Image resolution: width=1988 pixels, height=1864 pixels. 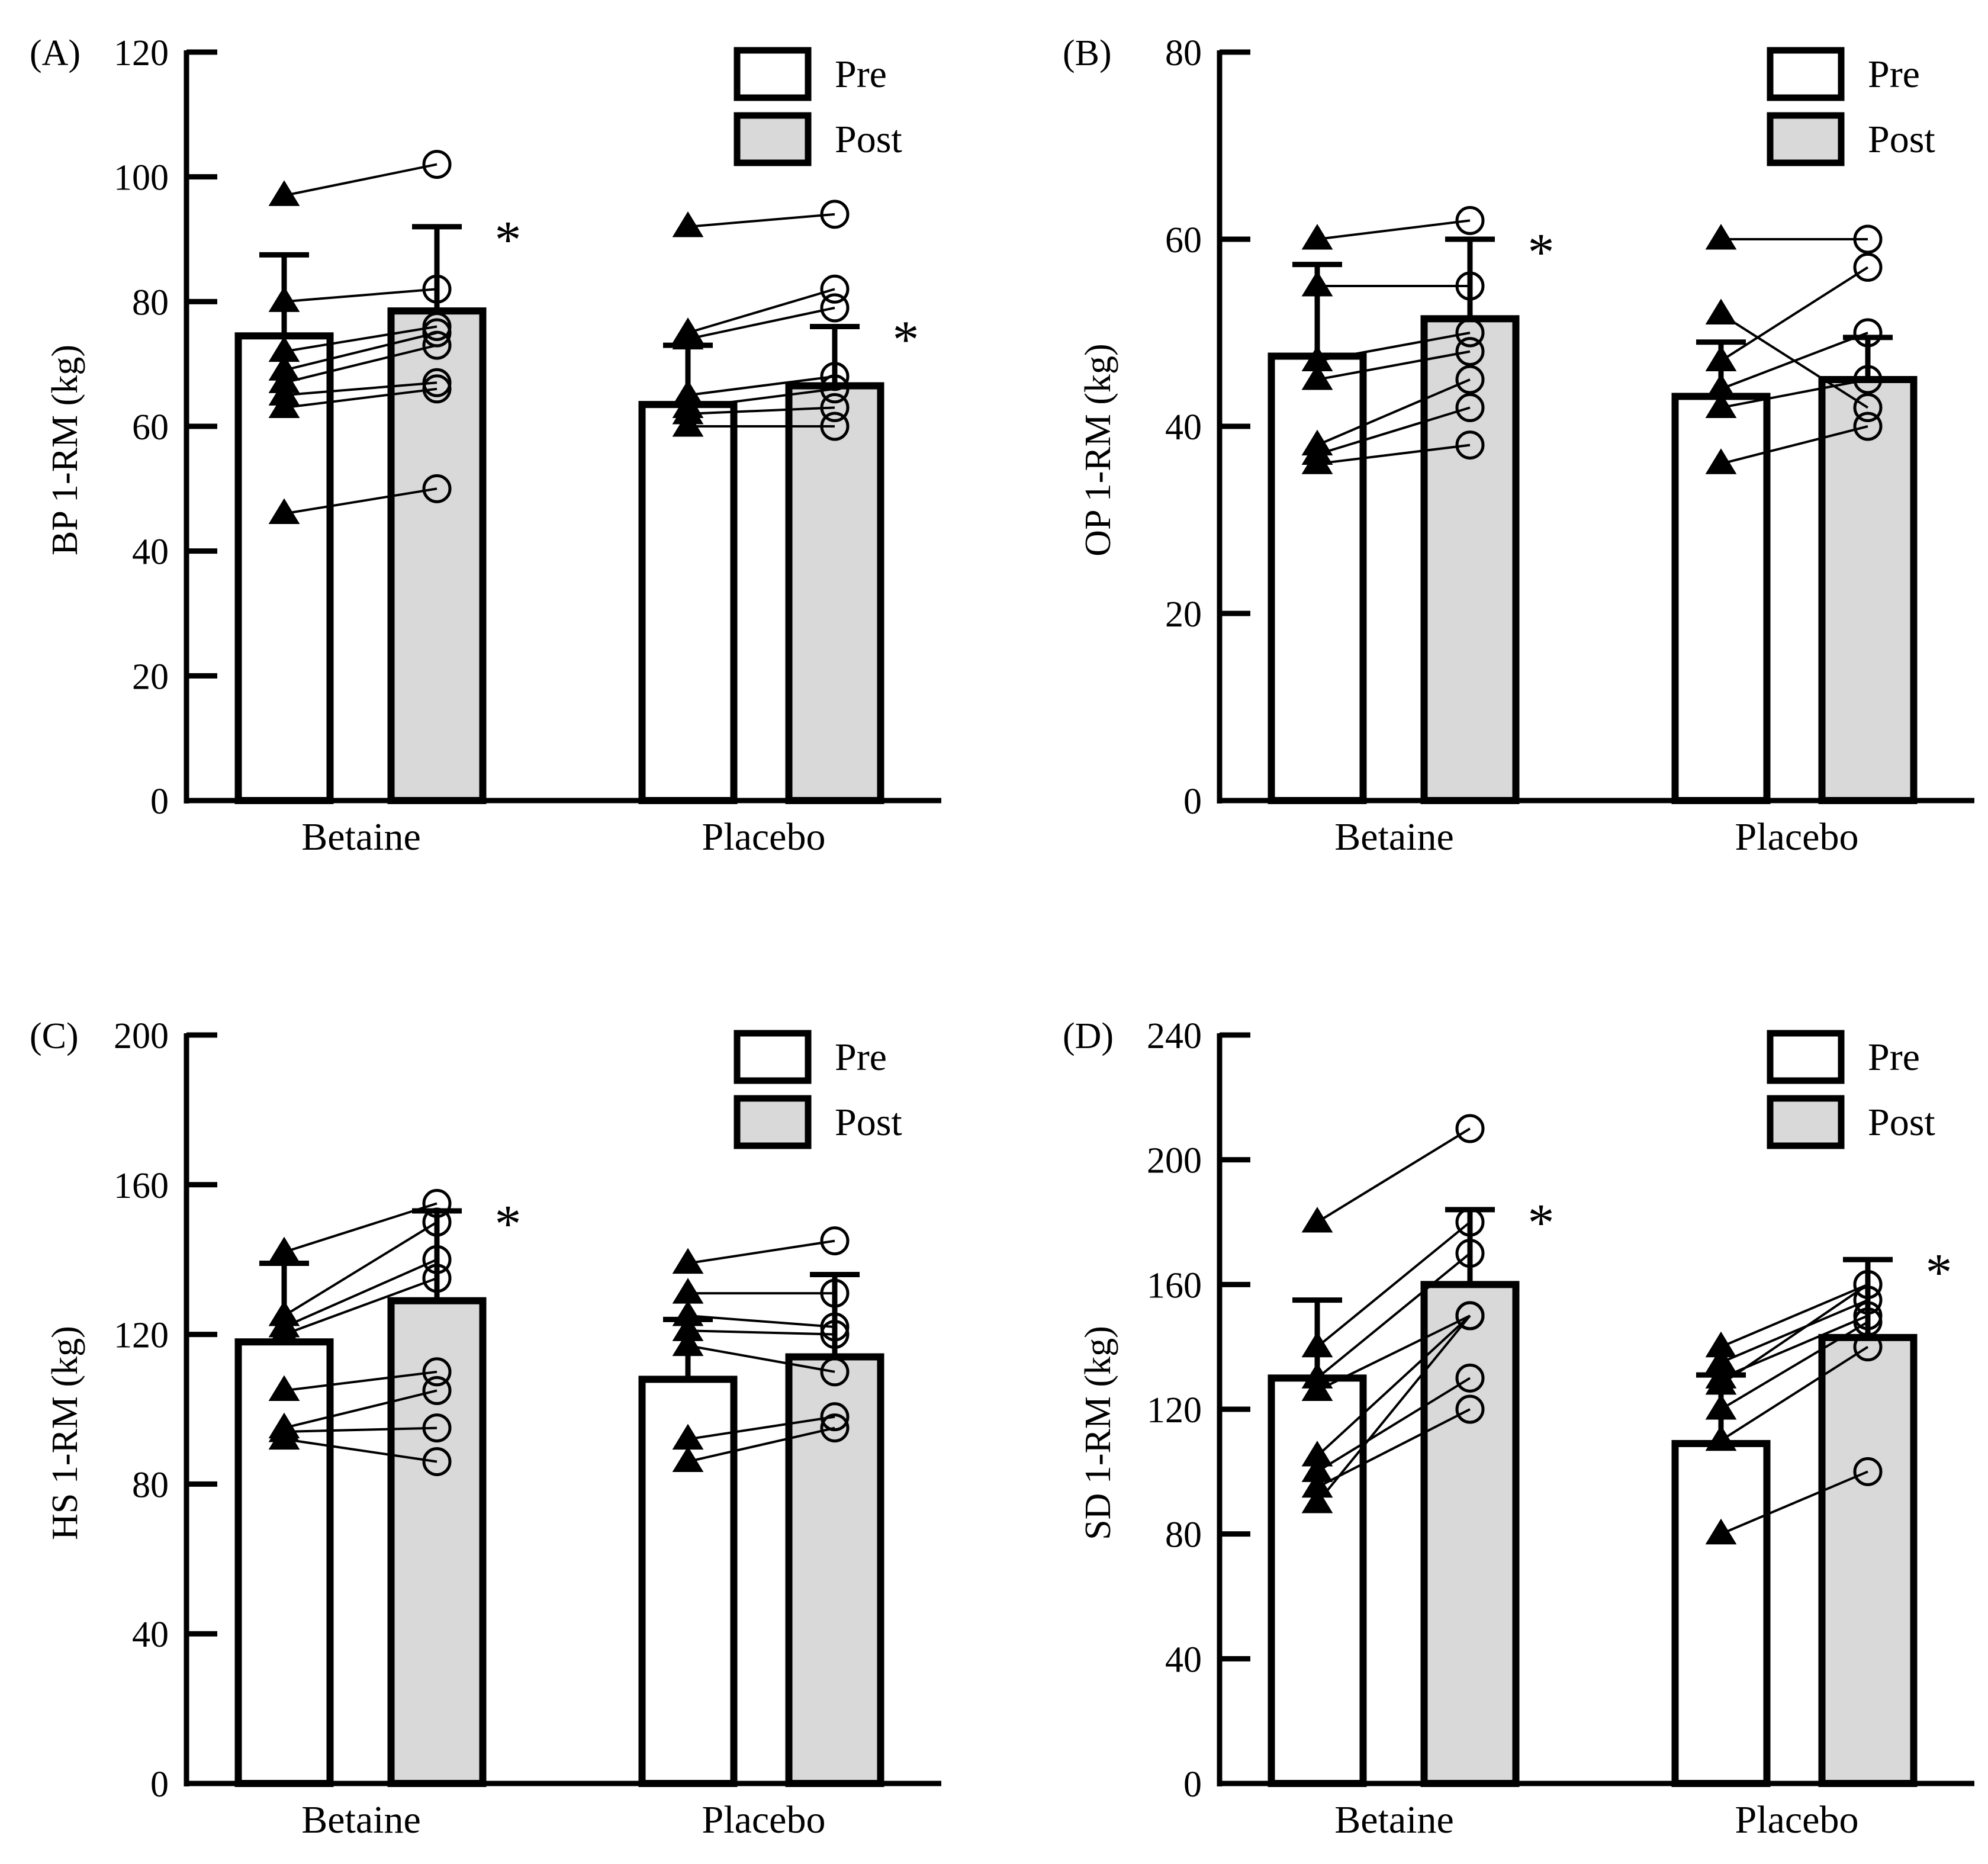 What do you see at coordinates (1174, 1036) in the screenshot?
I see `y-tick-label: 240` at bounding box center [1174, 1036].